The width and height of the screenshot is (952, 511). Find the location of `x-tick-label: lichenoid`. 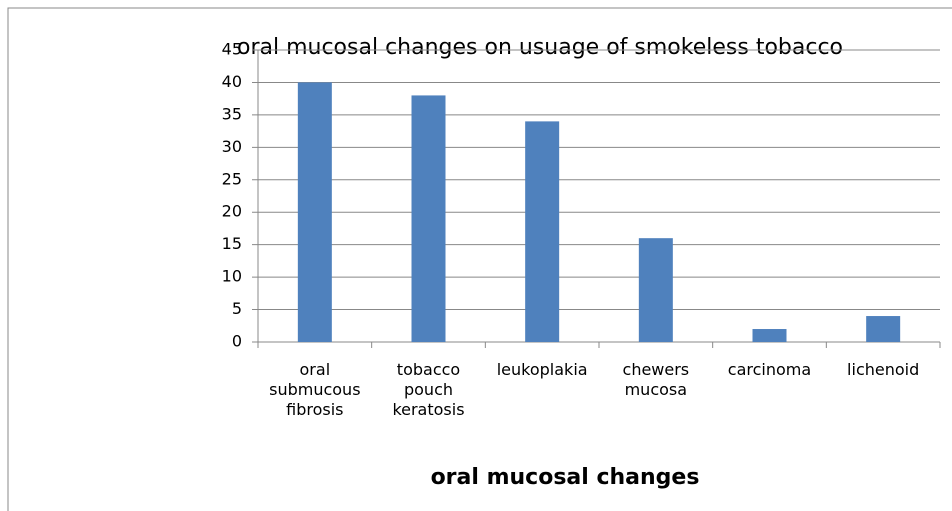

x-tick-label: lichenoid is located at coordinates (883, 369).